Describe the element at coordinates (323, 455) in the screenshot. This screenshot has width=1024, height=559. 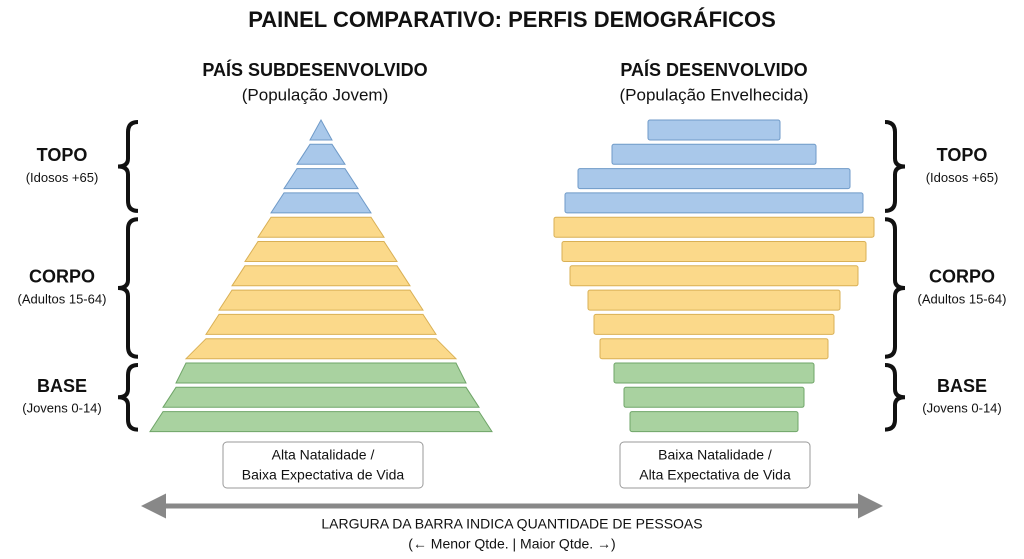
I see `note: Alta Natalidade /` at that location.